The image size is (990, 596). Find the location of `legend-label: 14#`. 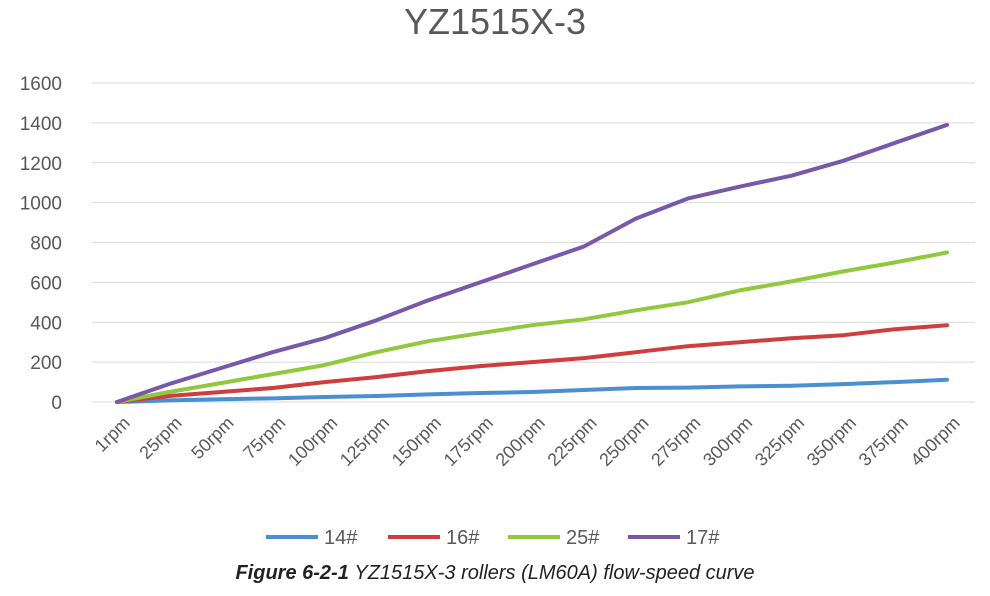

legend-label: 14# is located at coordinates (341, 538).